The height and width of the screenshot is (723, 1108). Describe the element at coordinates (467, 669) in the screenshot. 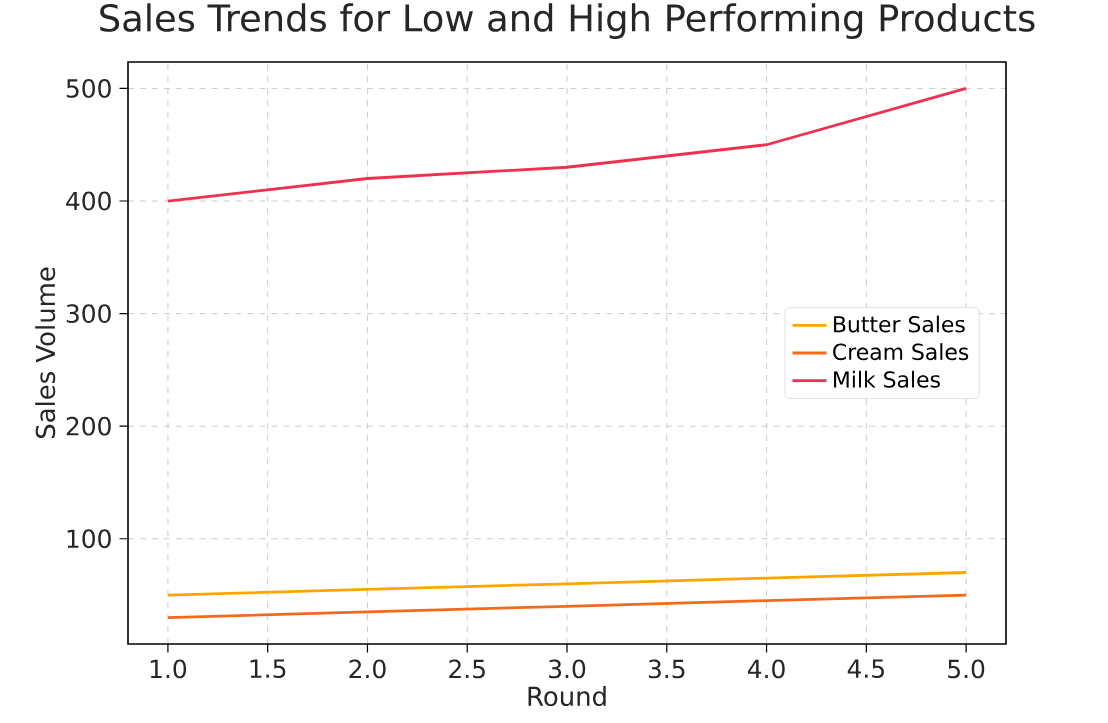

I see `x-tick-label: 2.5` at that location.